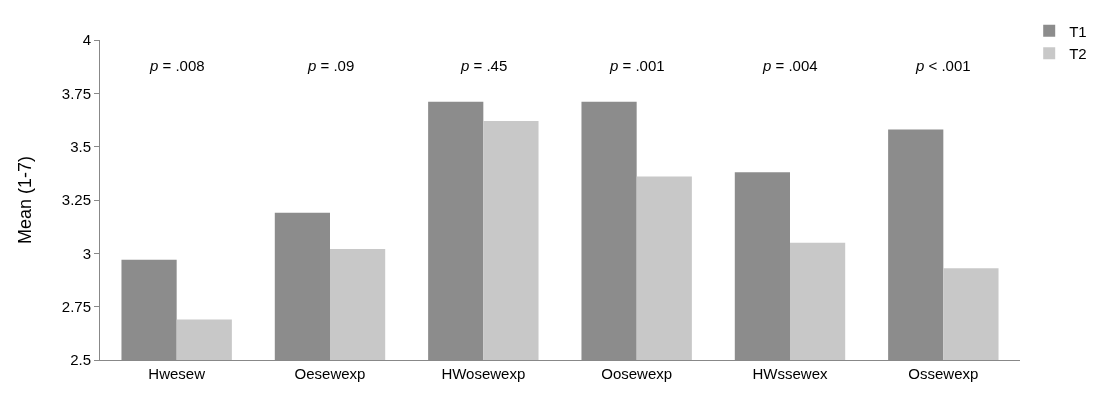 The height and width of the screenshot is (400, 1110). I want to click on x-tick-label: Oesewexp, so click(330, 373).